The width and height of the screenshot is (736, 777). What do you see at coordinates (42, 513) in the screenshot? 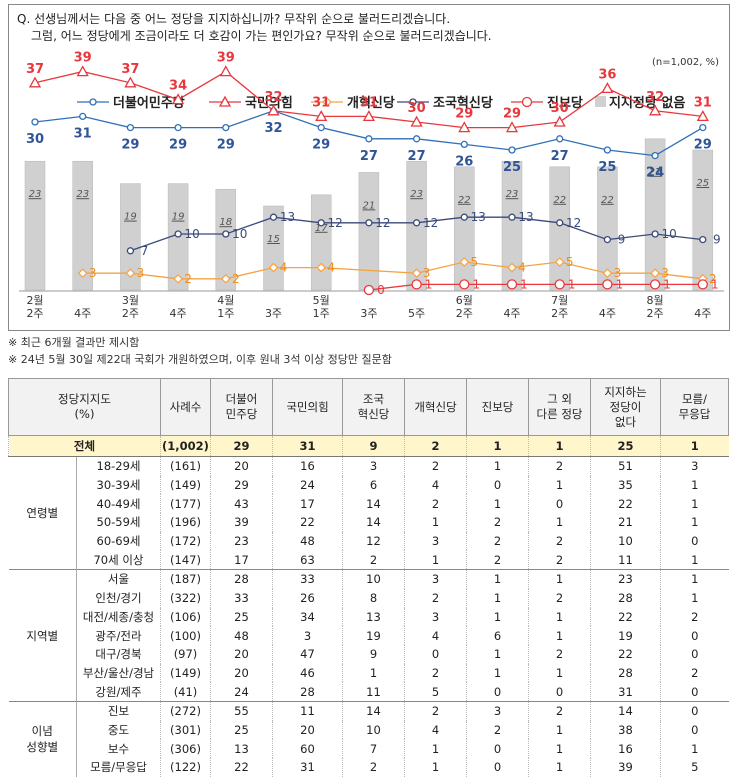
I see `group-label-0: 연령별` at bounding box center [42, 513].